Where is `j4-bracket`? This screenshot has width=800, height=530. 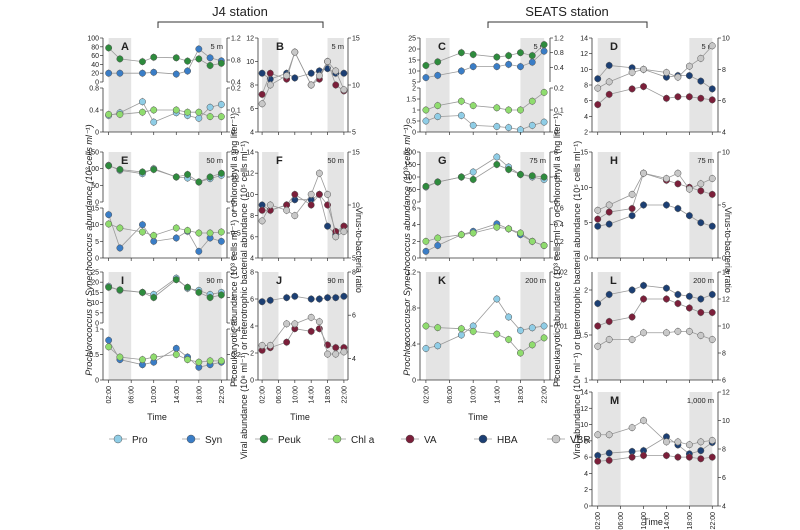 j4-bracket is located at coordinates (240, 24).